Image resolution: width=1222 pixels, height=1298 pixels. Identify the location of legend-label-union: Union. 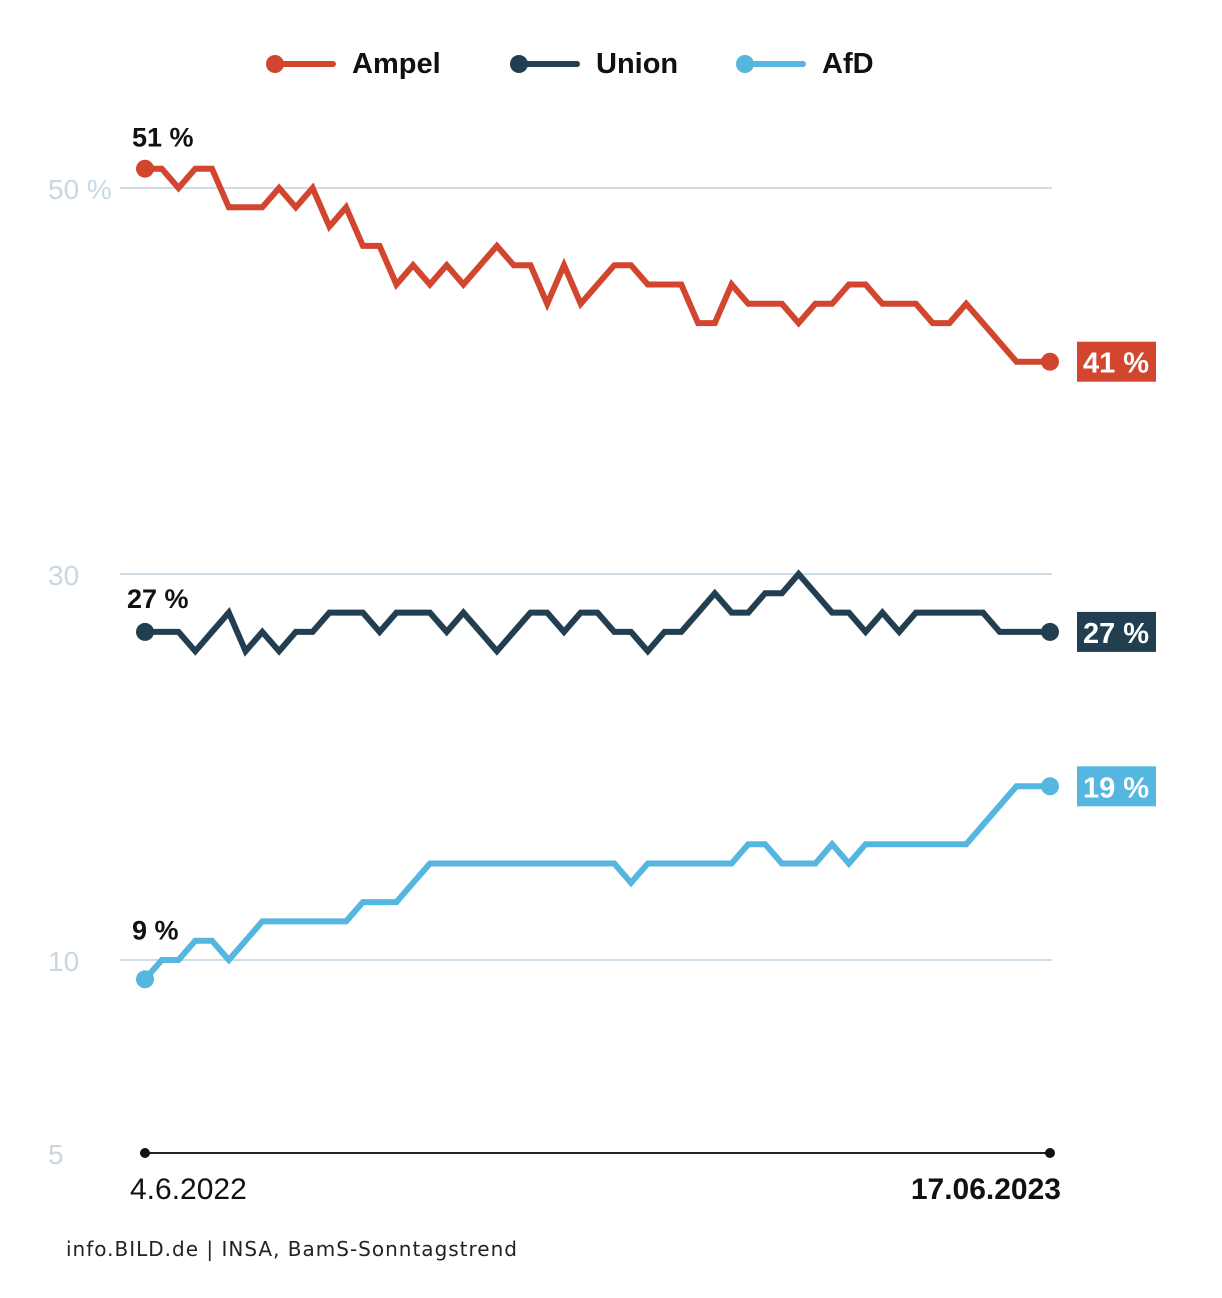
(637, 63).